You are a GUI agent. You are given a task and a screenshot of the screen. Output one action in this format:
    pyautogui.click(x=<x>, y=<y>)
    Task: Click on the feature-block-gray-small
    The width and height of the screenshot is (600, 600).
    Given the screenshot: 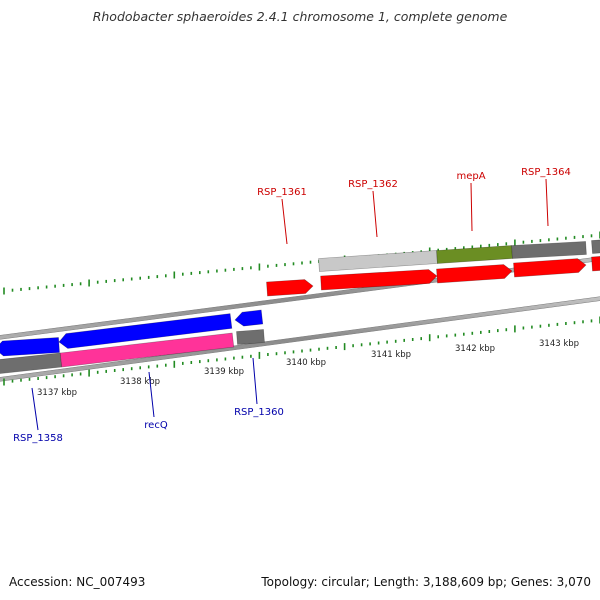 What is the action you would take?
    pyautogui.click(x=250, y=337)
    